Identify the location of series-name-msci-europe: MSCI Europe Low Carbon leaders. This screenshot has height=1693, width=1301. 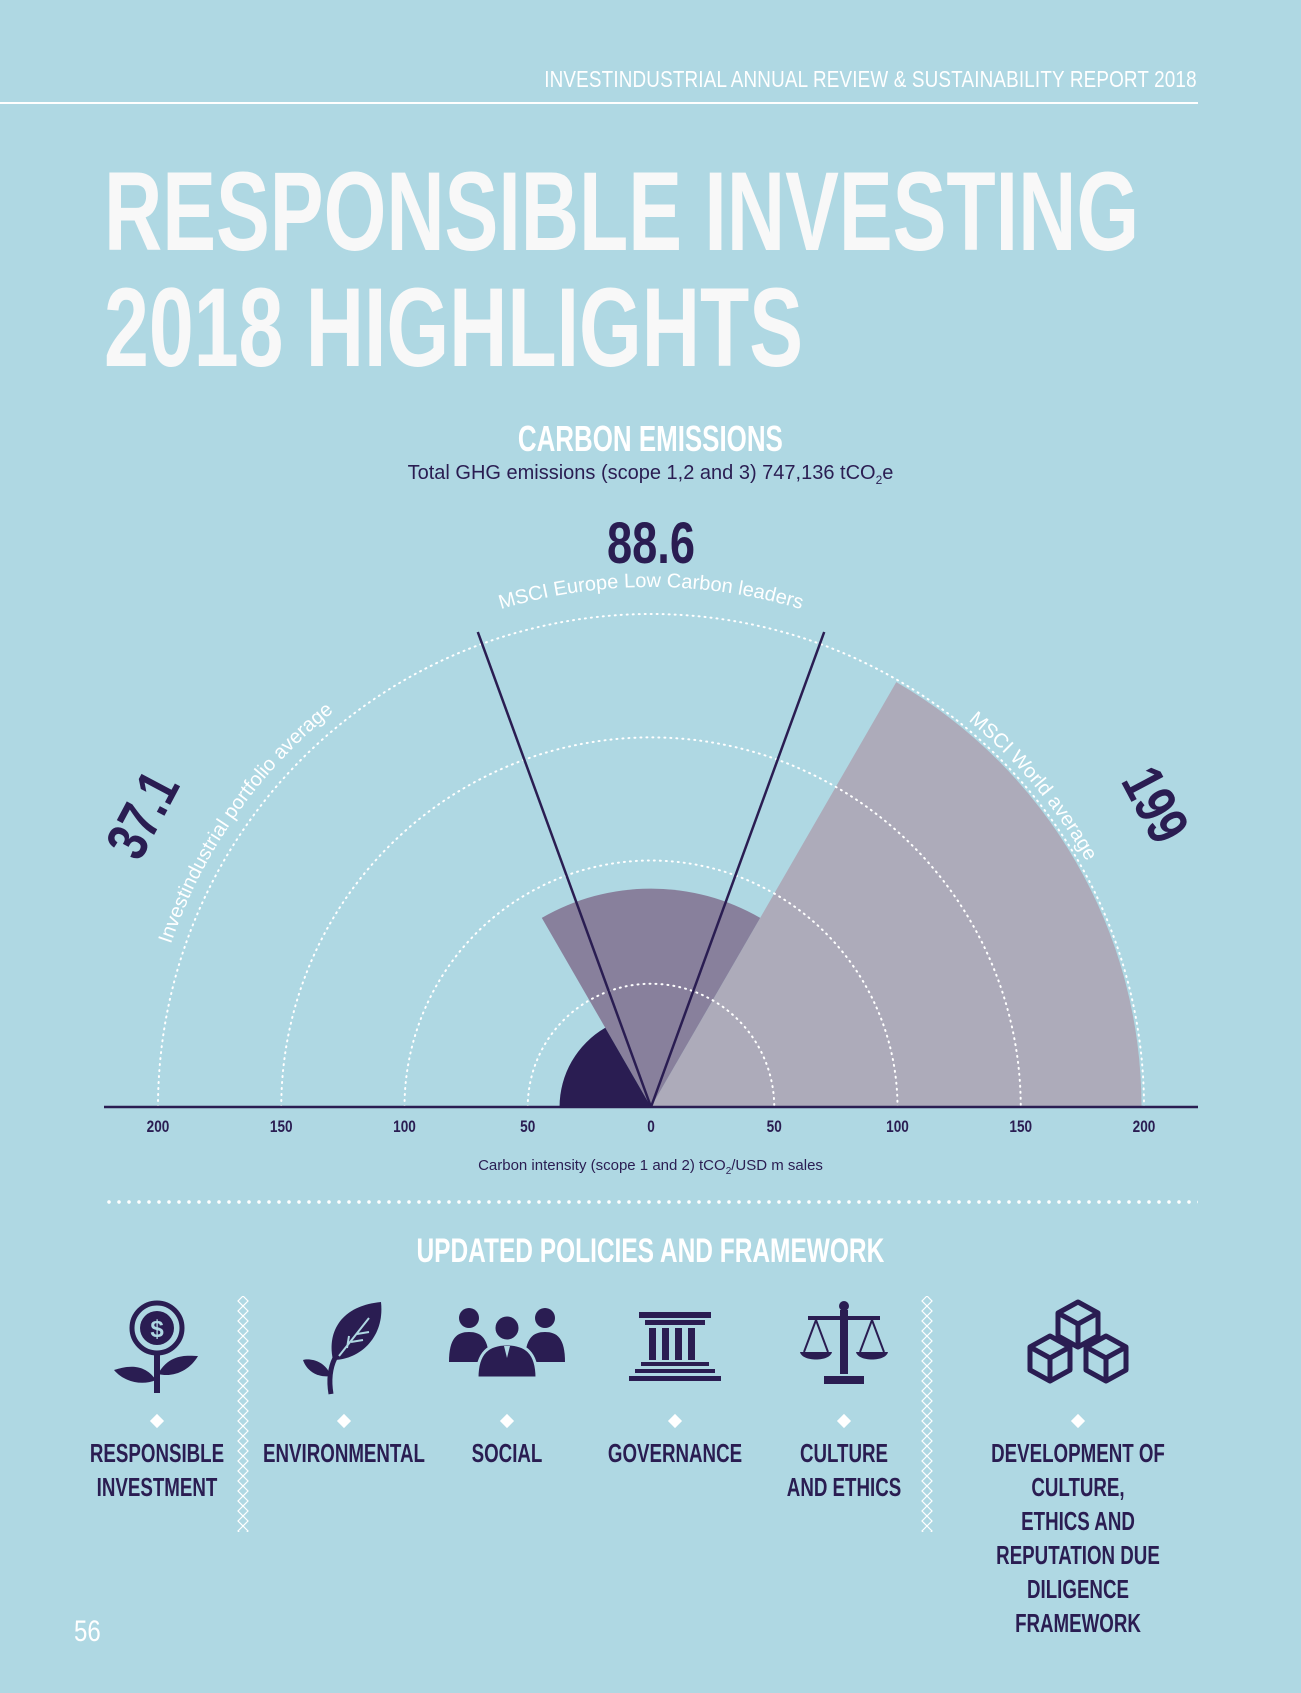
(651, 592).